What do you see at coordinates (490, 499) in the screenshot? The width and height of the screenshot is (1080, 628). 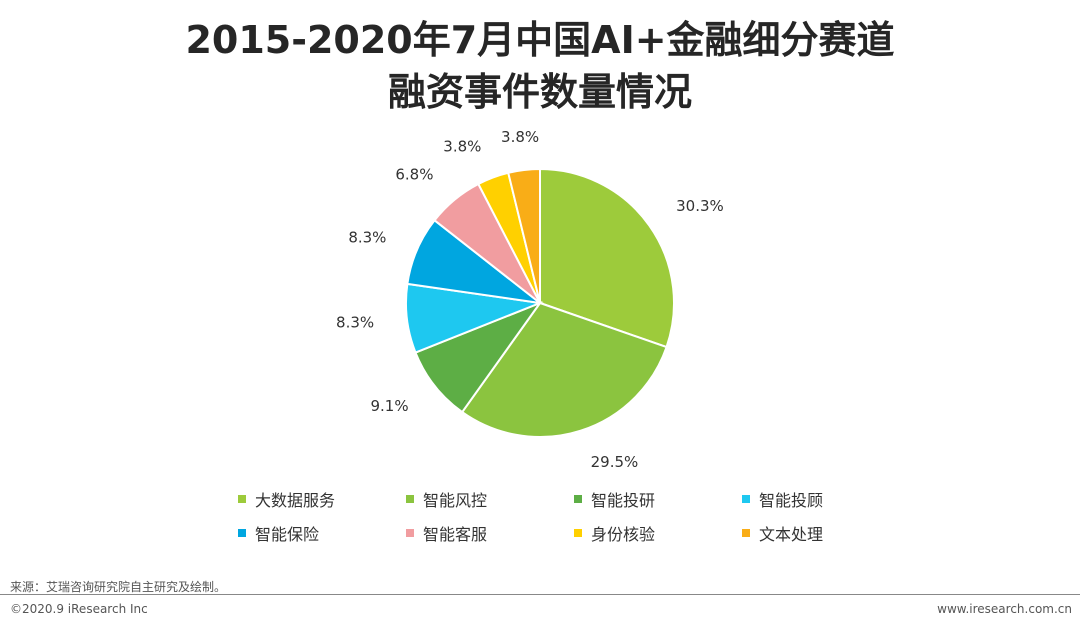 I see `legend-item: 智能风控` at bounding box center [490, 499].